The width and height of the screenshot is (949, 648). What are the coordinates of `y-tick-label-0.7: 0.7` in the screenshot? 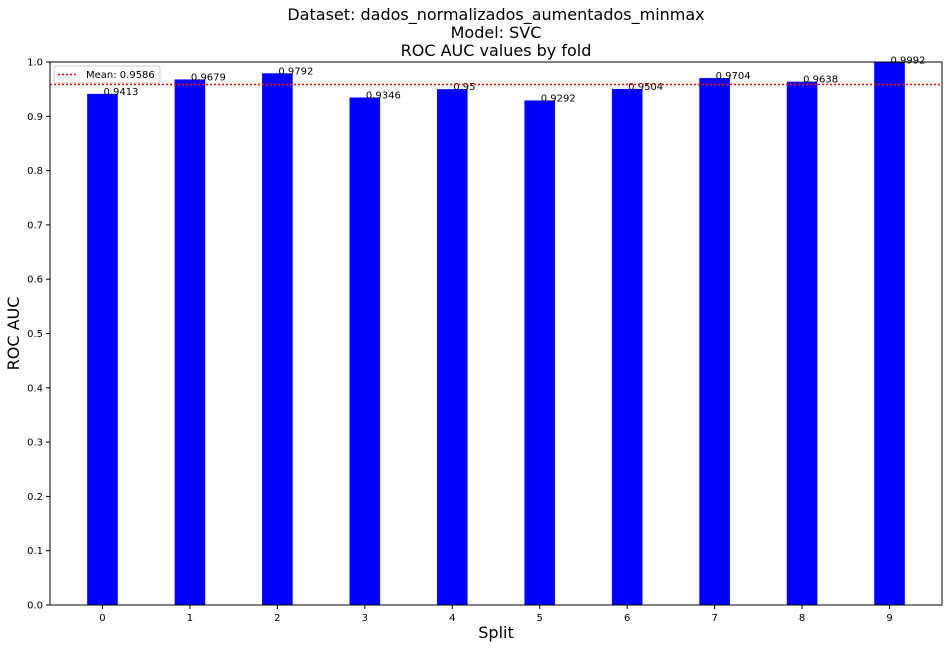 It's located at (35, 225).